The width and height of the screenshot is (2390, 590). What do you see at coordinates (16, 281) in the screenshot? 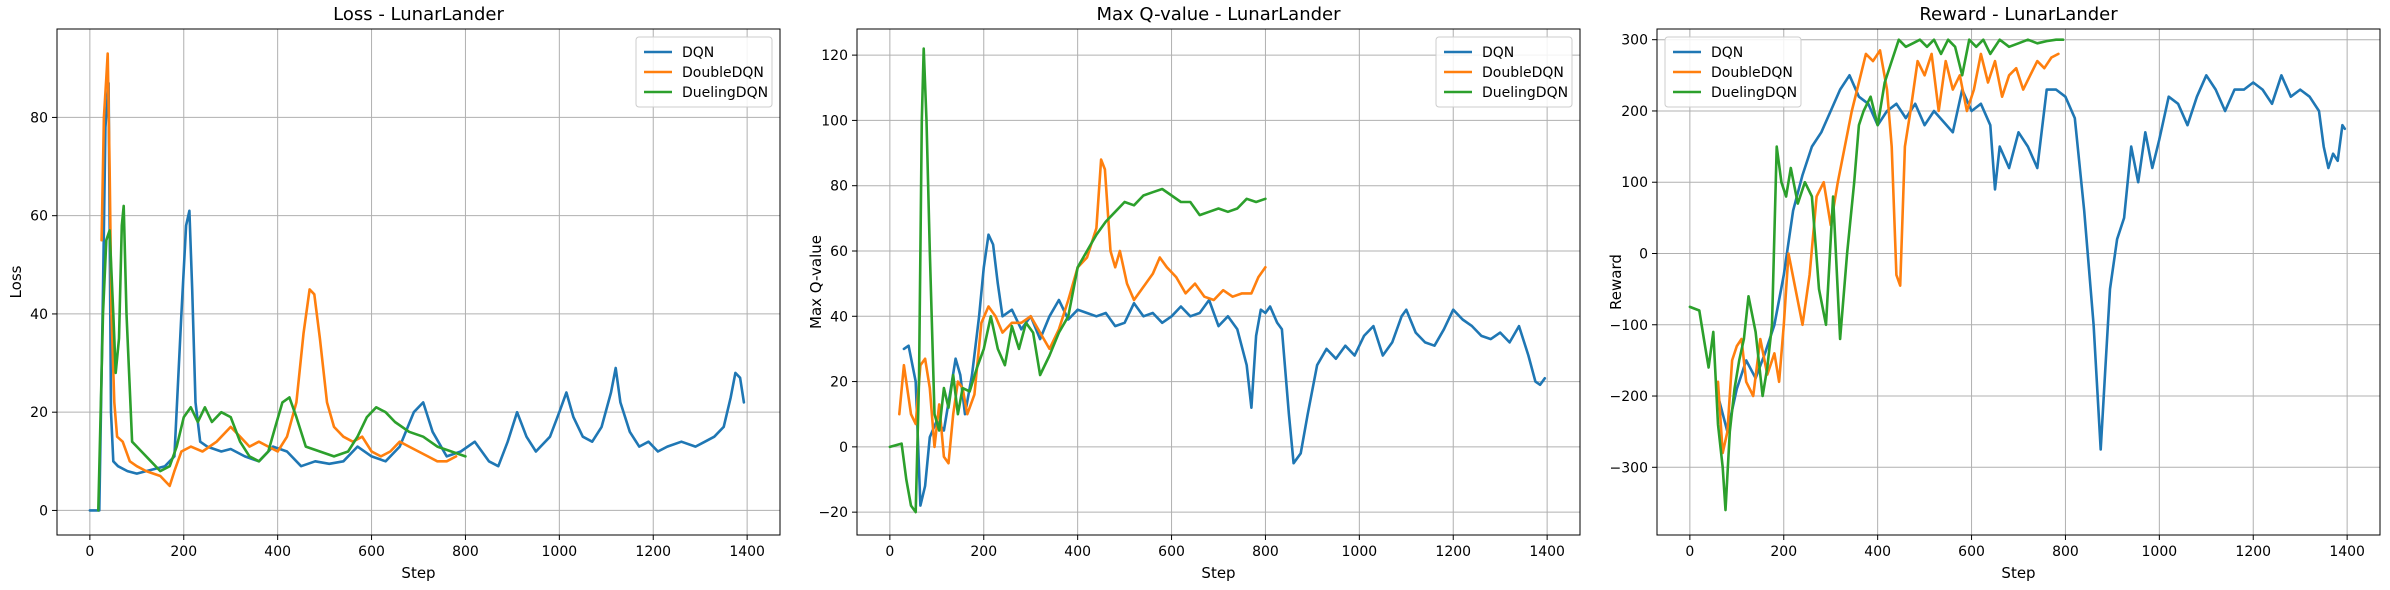
I see `y-axis-label: Loss` at bounding box center [16, 281].